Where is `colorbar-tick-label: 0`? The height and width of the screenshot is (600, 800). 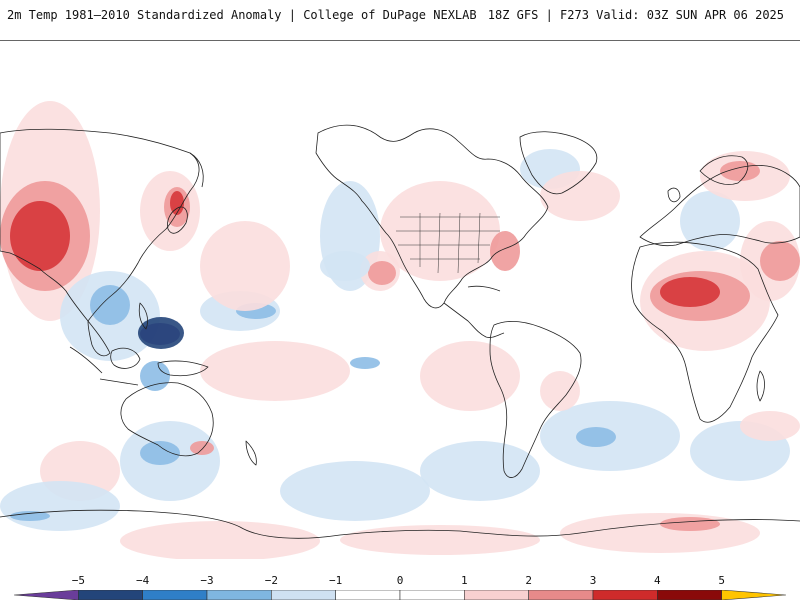 colorbar-tick-label: 0 is located at coordinates (400, 580).